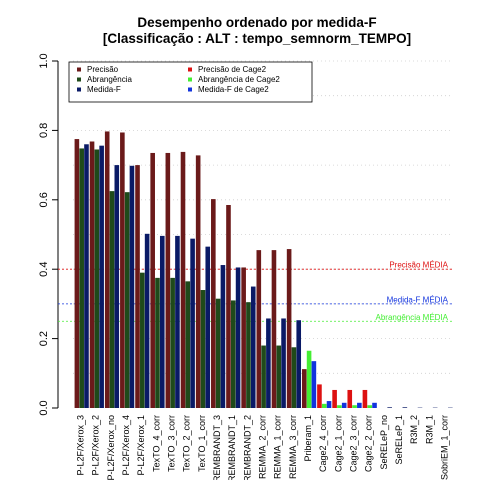  Describe the element at coordinates (96, 445) in the screenshot. I see `category-label: P-L2F/Xerox_2` at that location.